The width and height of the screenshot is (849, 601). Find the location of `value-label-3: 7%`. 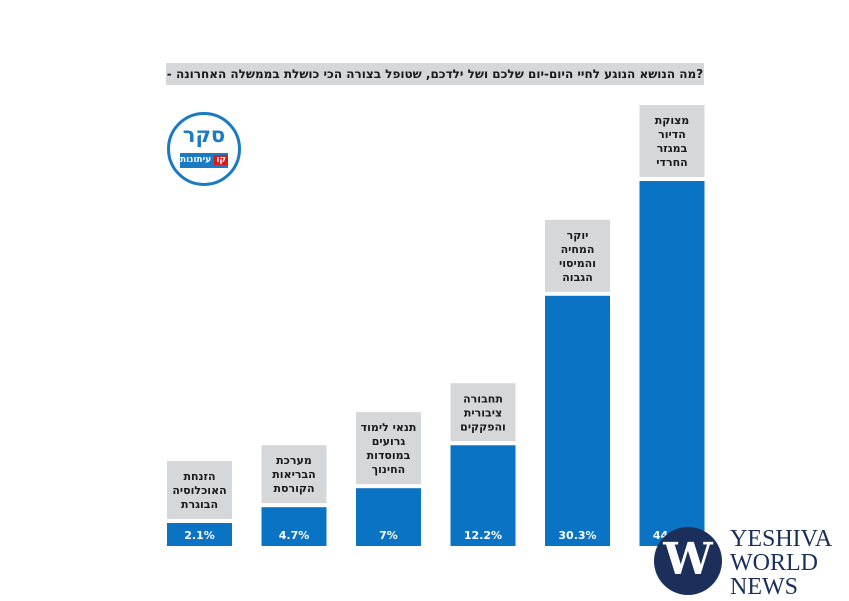

value-label-3: 7% is located at coordinates (388, 535).